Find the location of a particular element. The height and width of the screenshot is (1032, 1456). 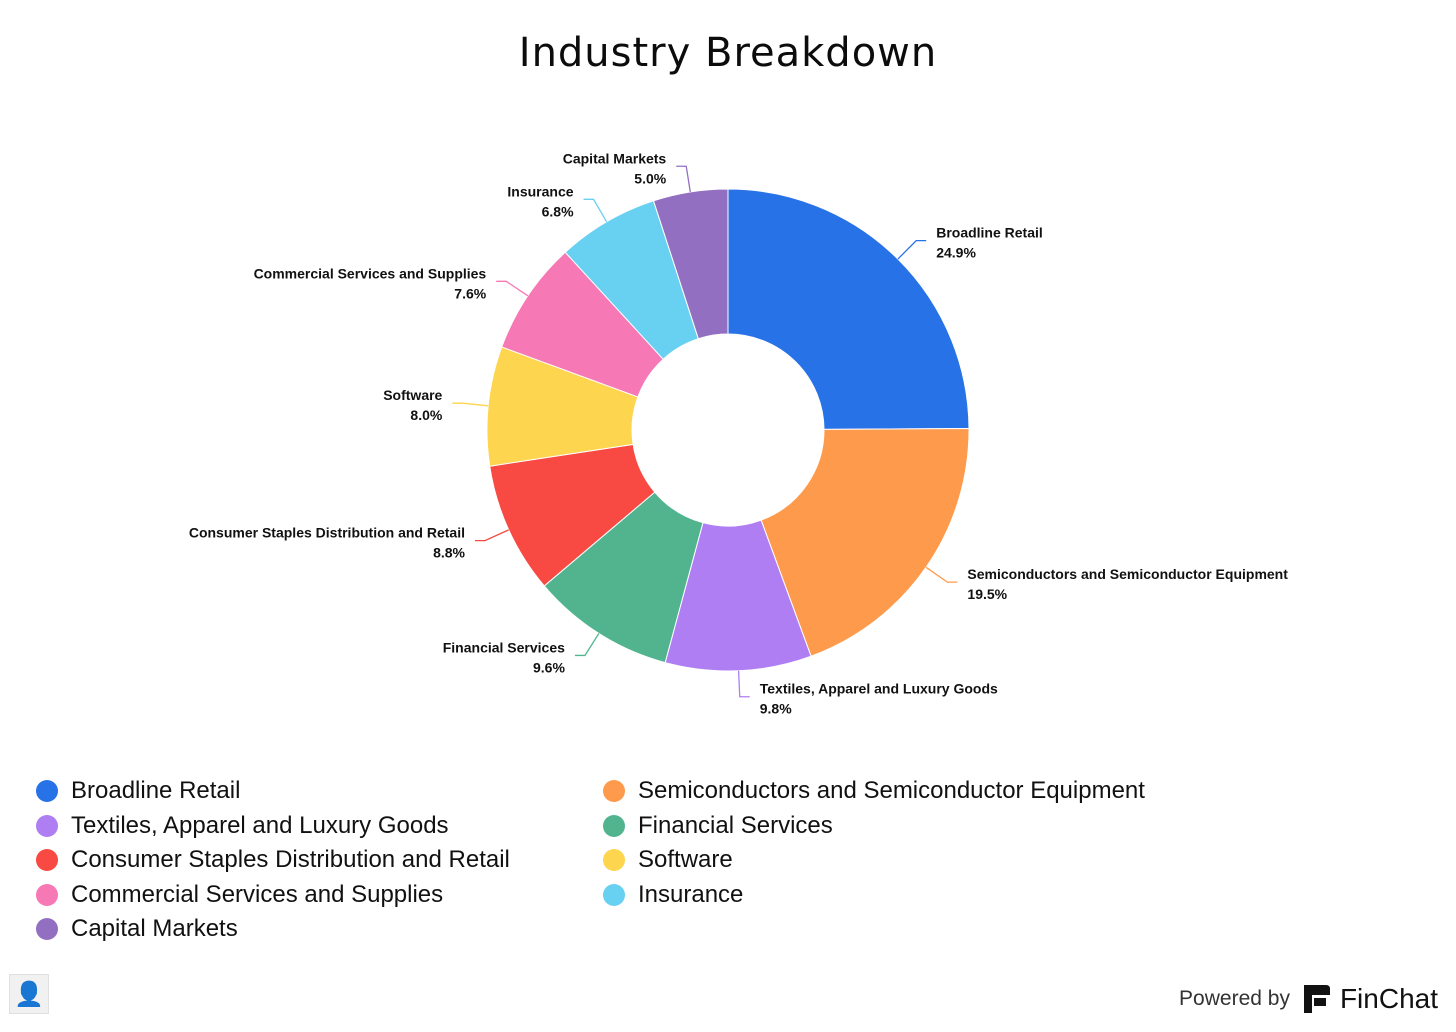

legend-item-software: Software is located at coordinates (903, 860).